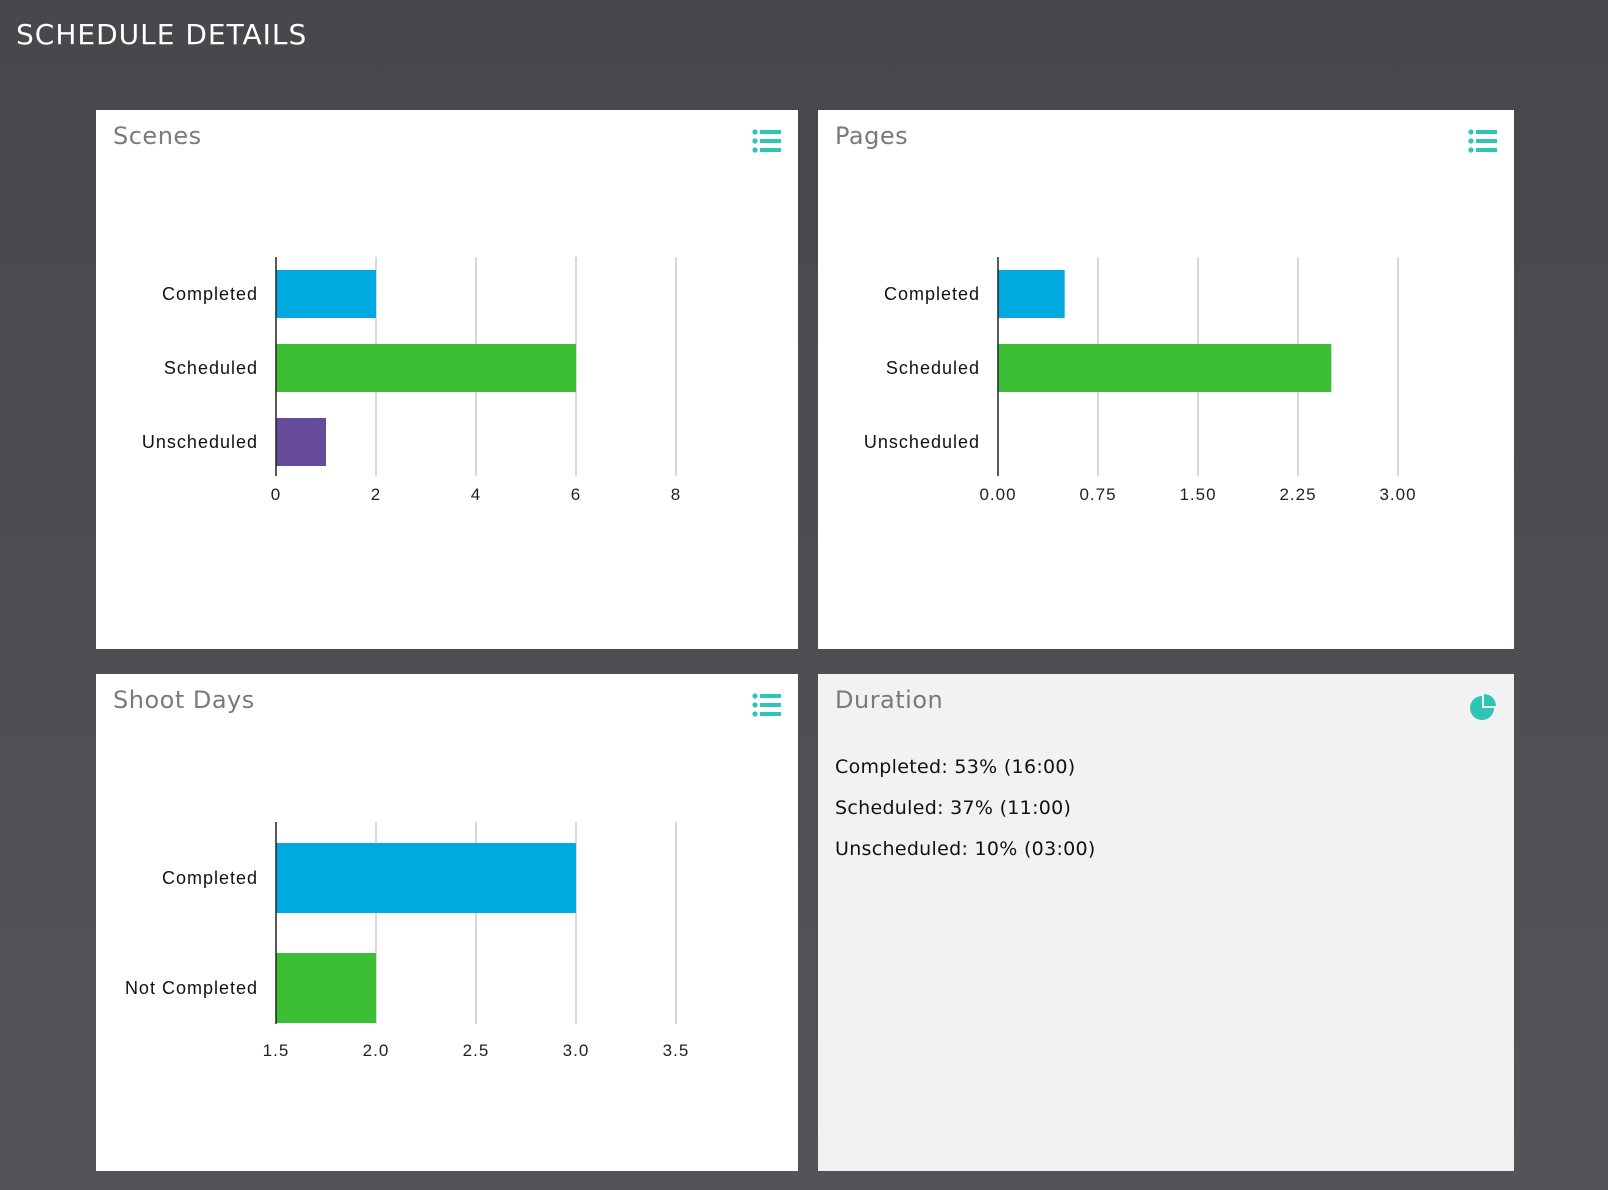 The width and height of the screenshot is (1608, 1190). What do you see at coordinates (1397, 494) in the screenshot?
I see `x-tick-label: 3.00` at bounding box center [1397, 494].